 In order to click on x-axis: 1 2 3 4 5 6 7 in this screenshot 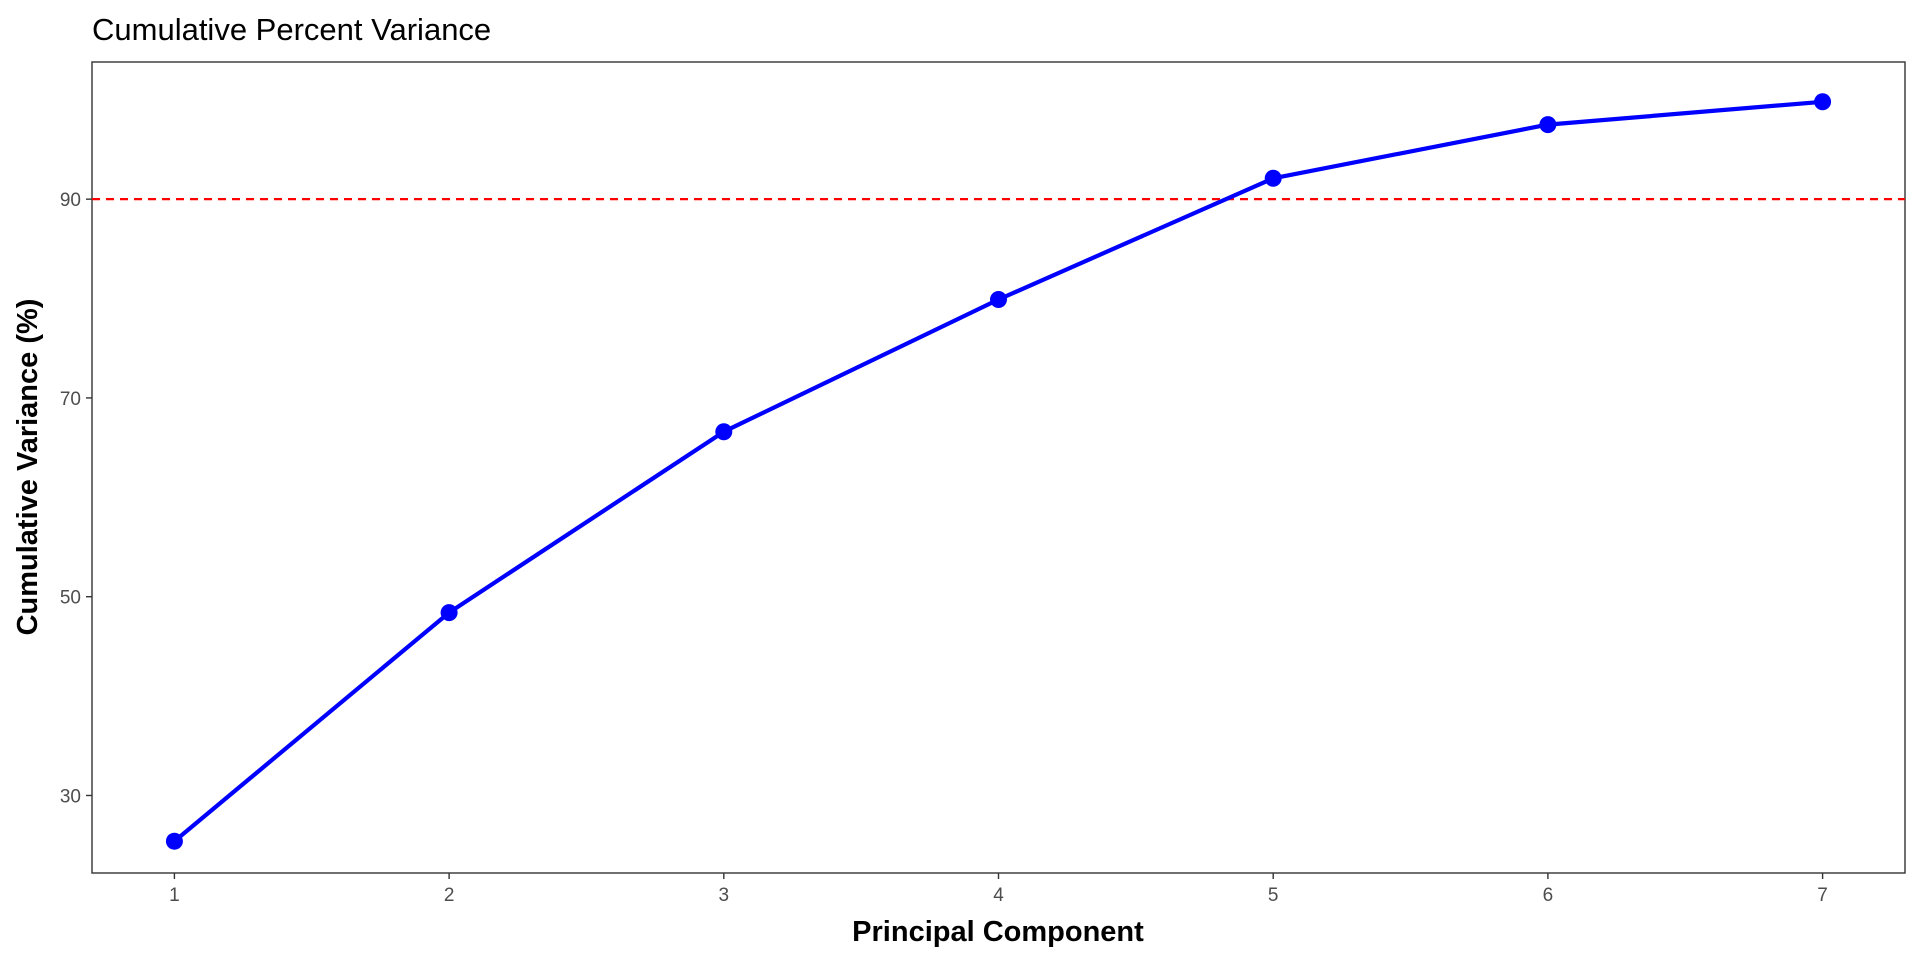, I will do `click(998, 889)`.